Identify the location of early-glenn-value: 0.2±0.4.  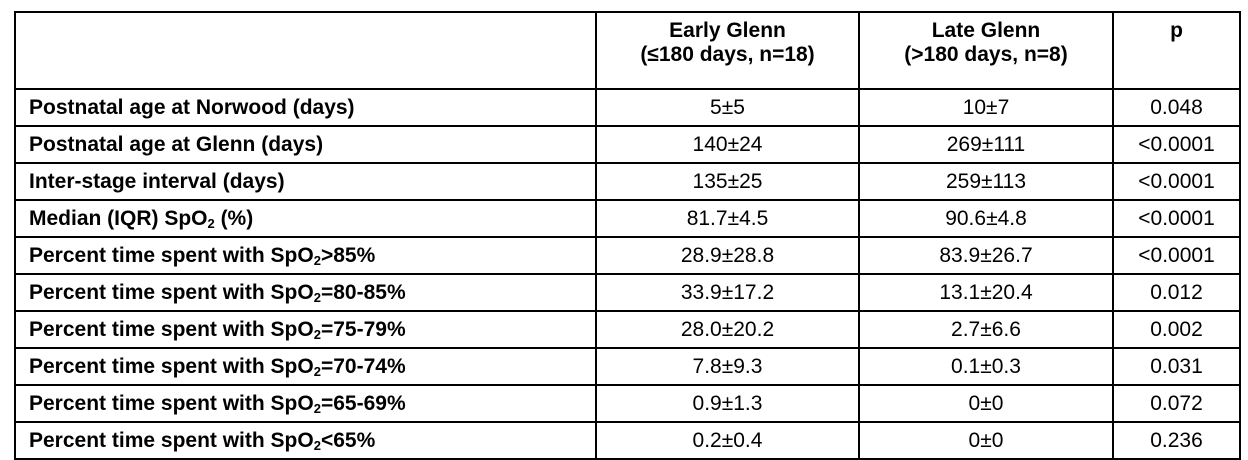
(727, 440).